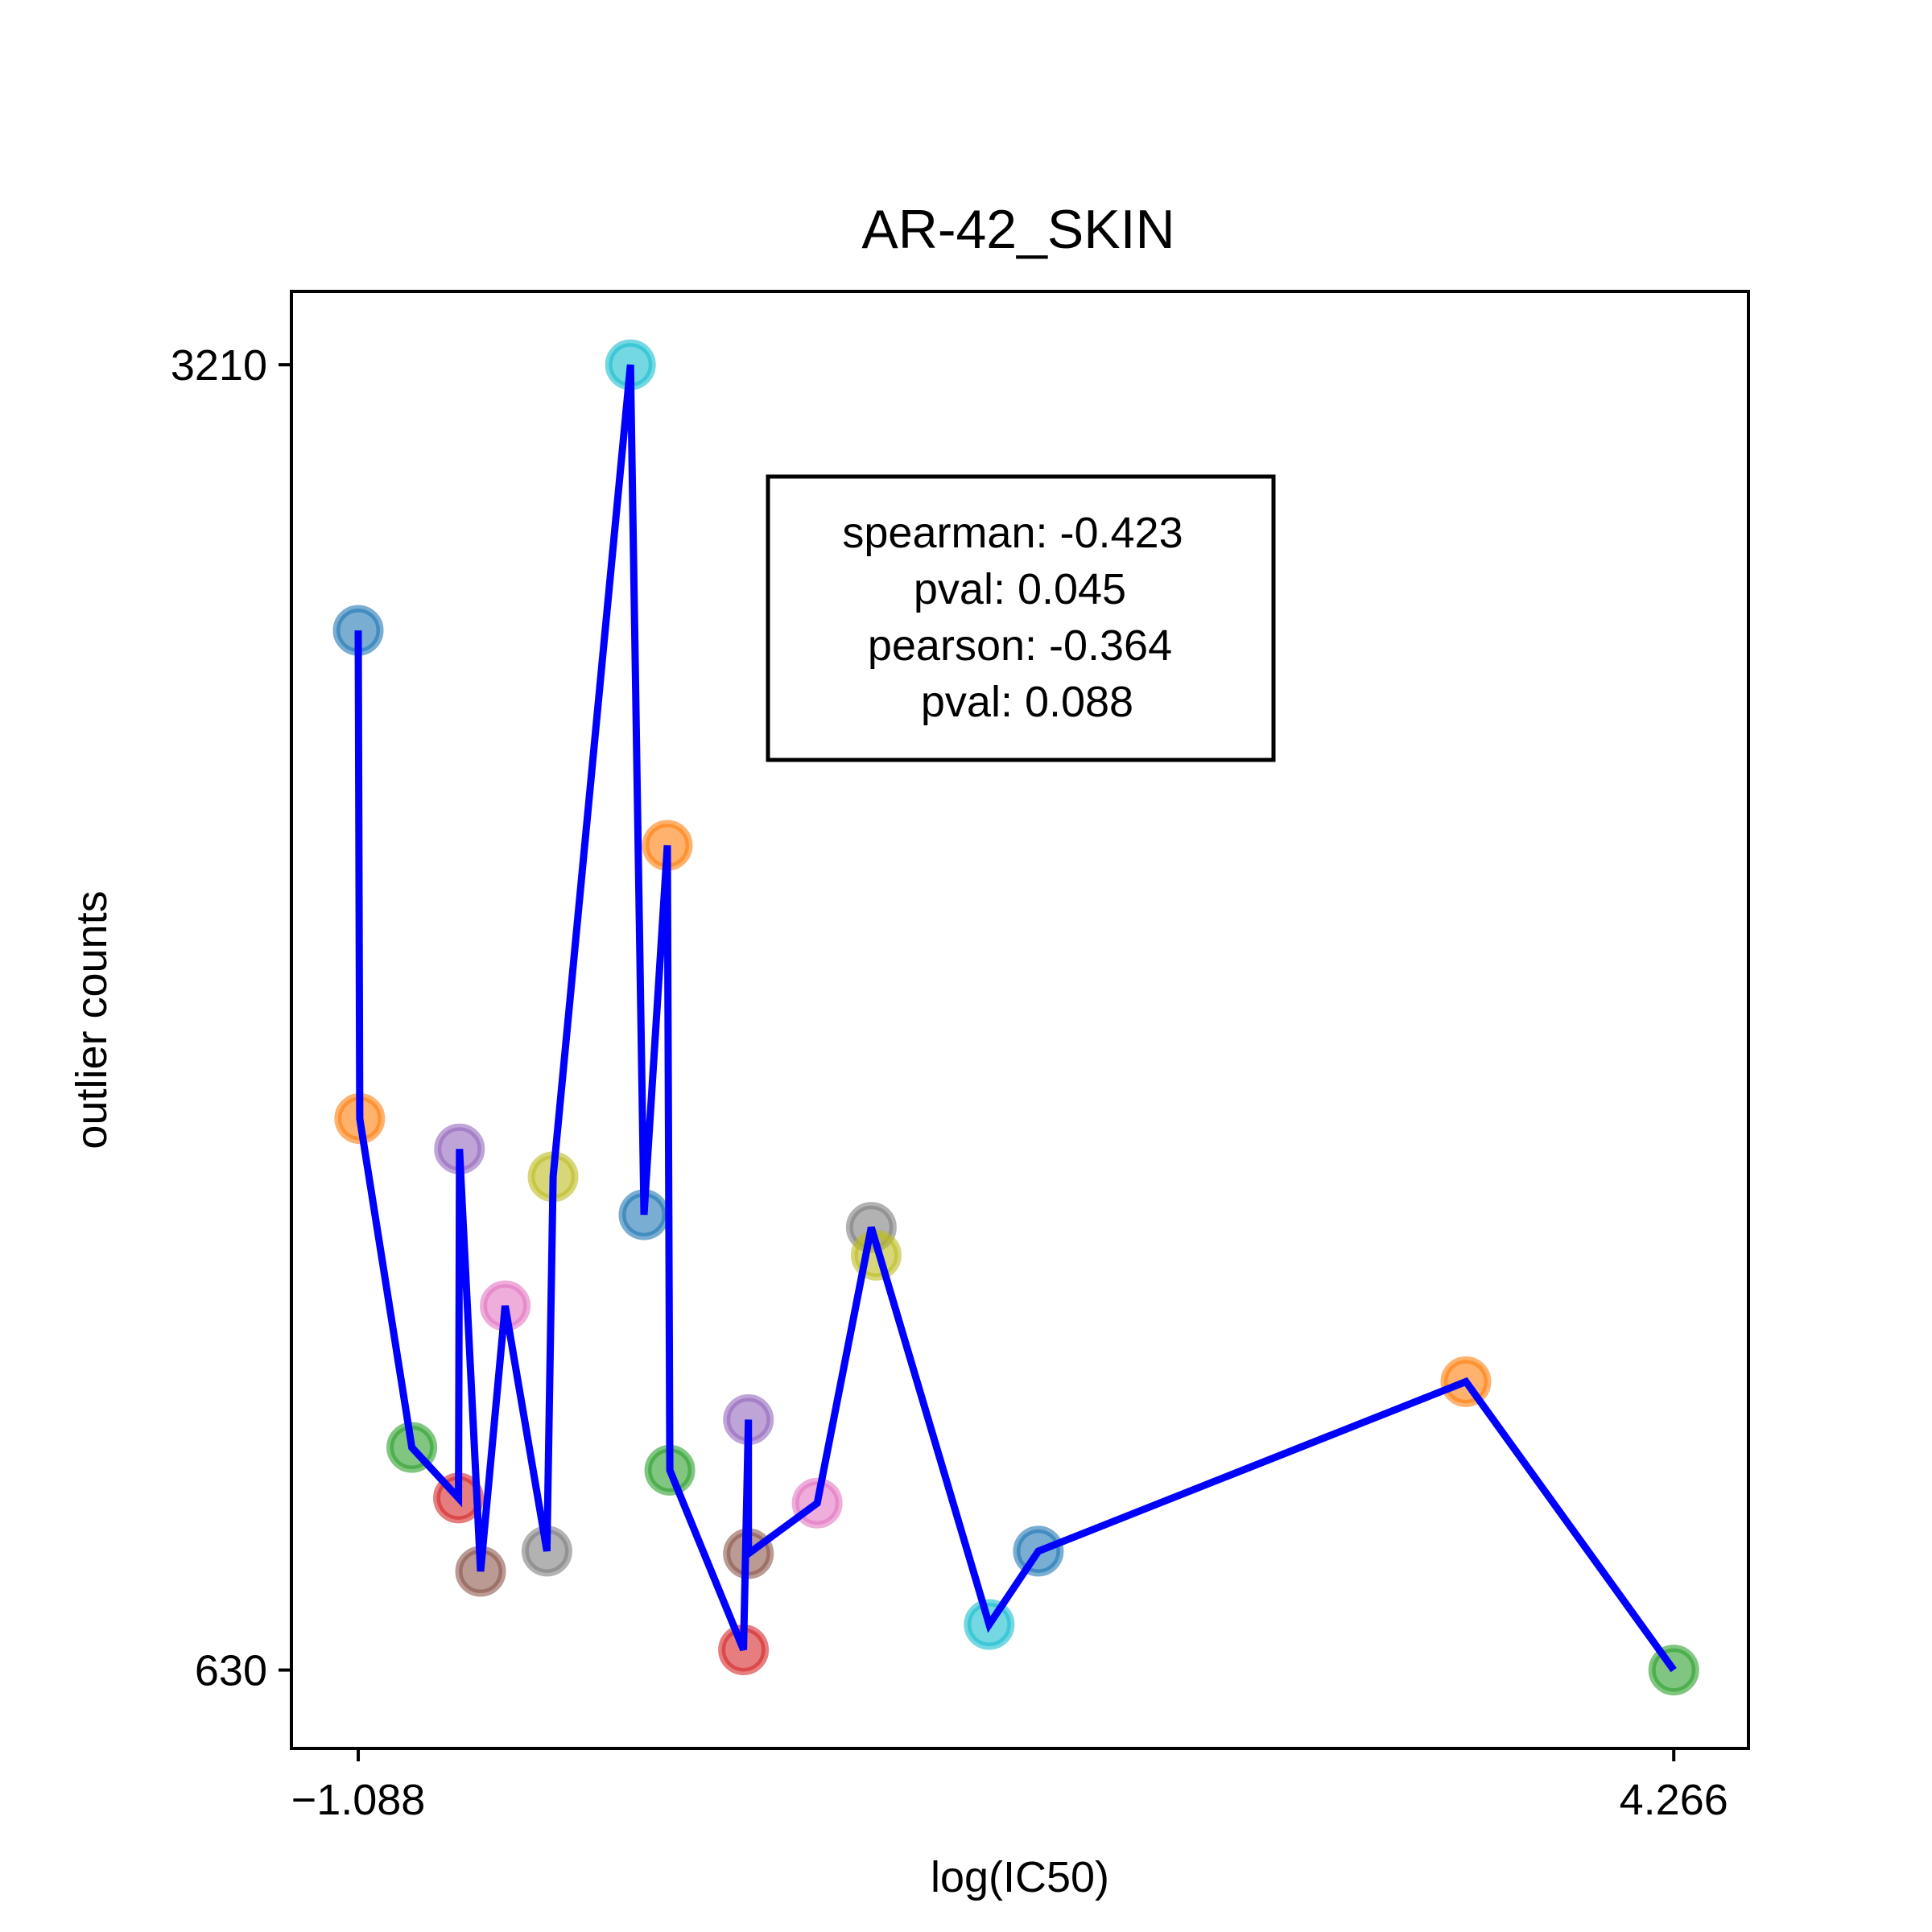 The width and height of the screenshot is (1932, 1932). I want to click on y-tick-label-1: 3210, so click(219, 365).